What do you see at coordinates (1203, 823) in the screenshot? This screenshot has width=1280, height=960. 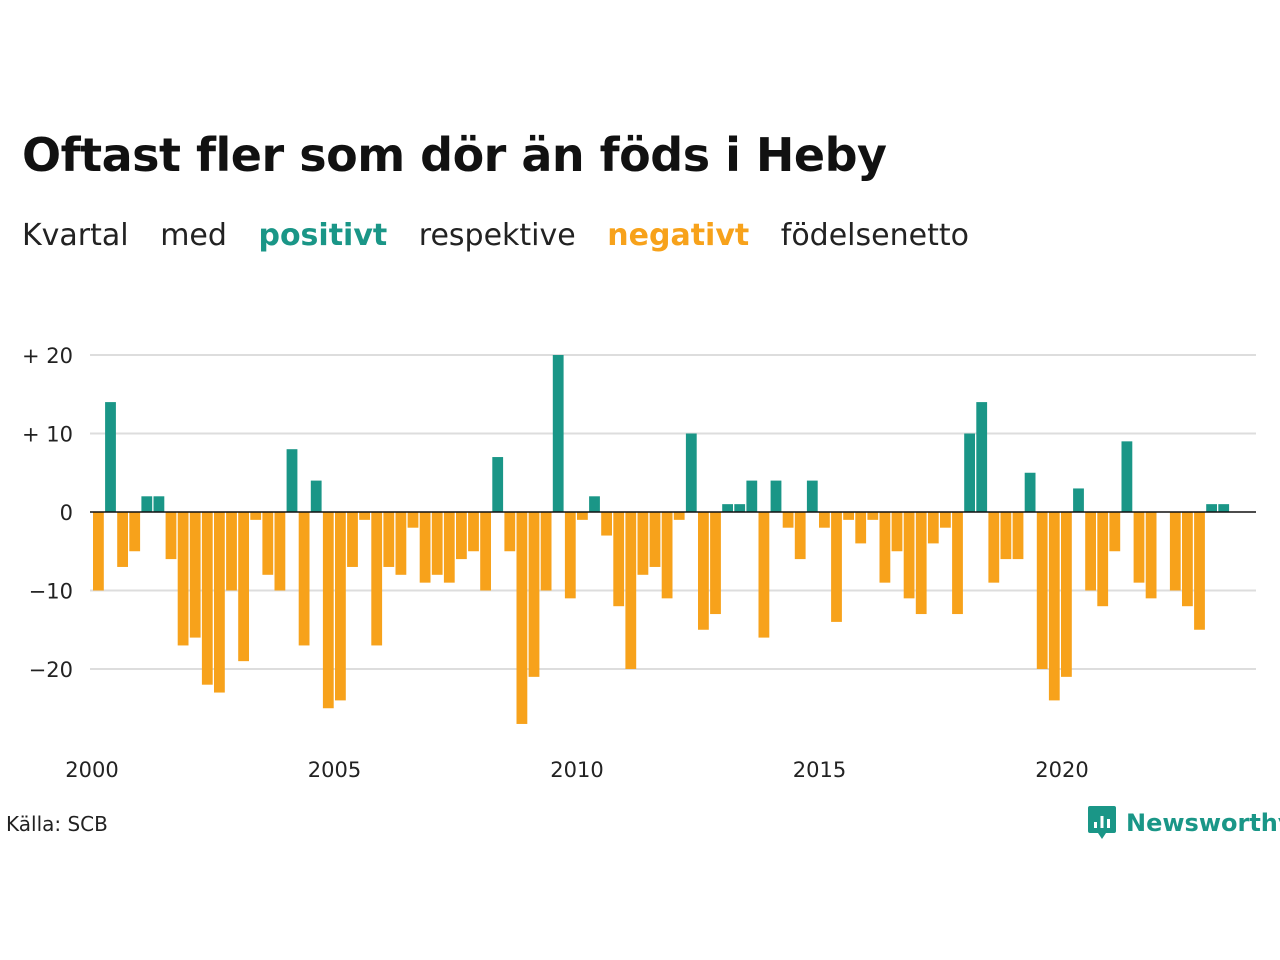 I see `brand-name: Newsworthy` at bounding box center [1203, 823].